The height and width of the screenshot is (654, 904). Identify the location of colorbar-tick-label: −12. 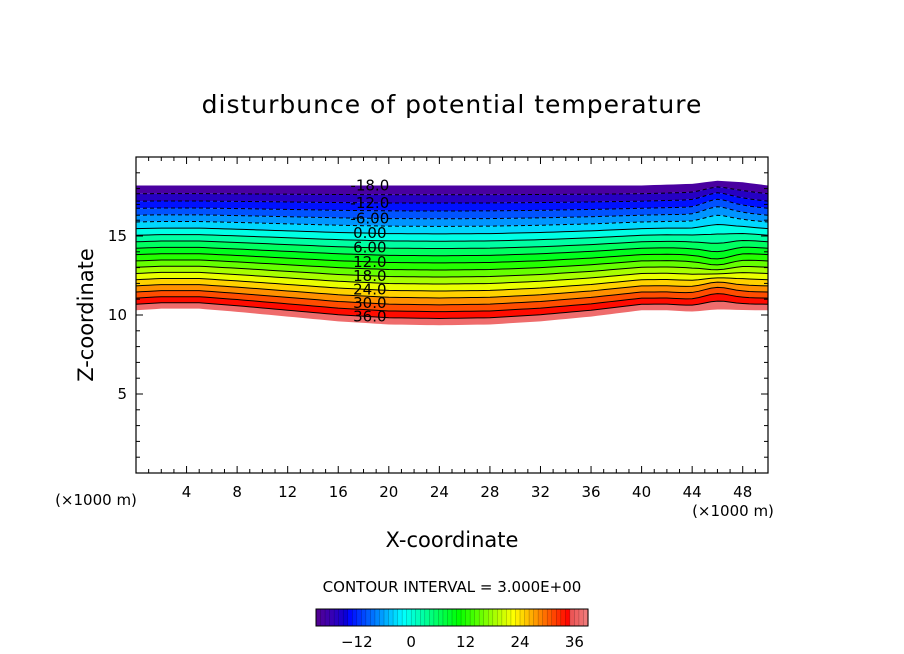
(357, 642).